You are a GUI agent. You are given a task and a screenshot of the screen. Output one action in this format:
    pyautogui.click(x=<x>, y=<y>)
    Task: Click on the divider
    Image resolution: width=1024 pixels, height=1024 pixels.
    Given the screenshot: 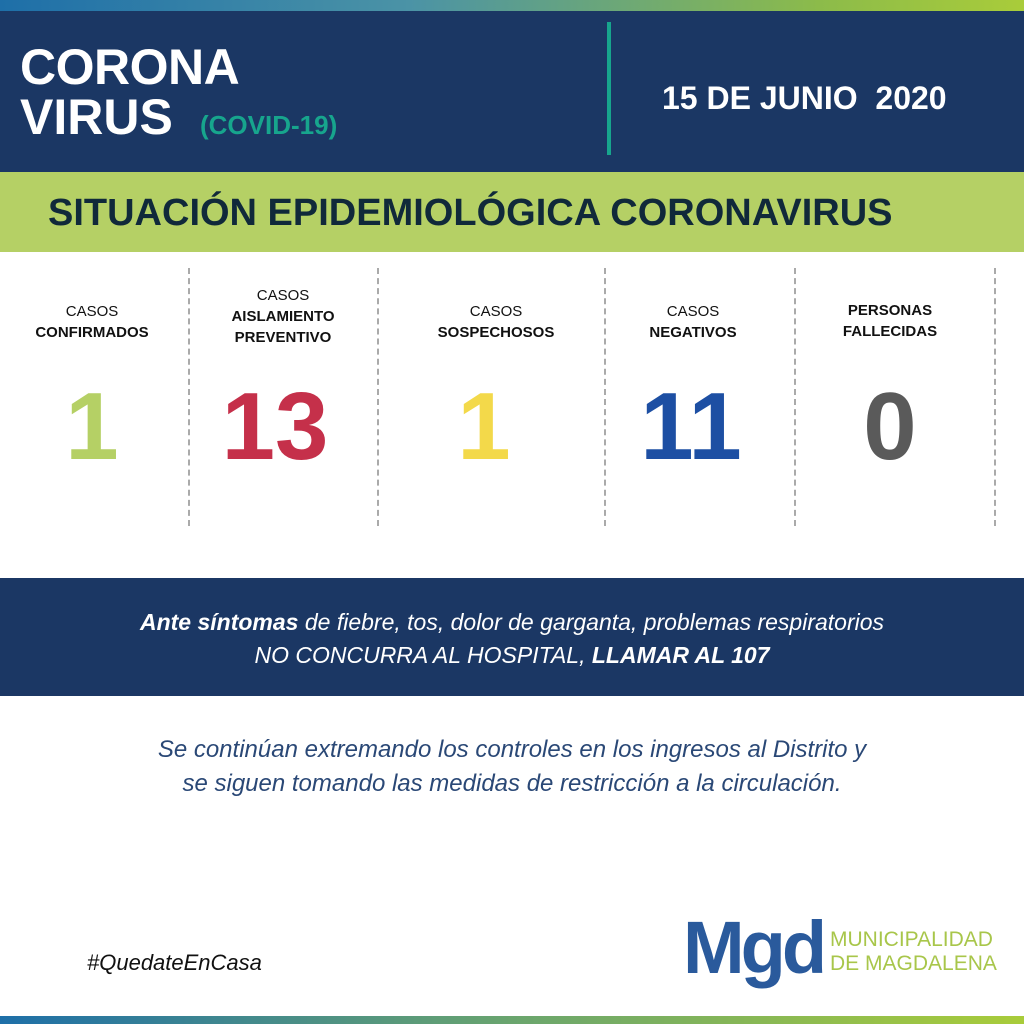 What is the action you would take?
    pyautogui.click(x=609, y=88)
    